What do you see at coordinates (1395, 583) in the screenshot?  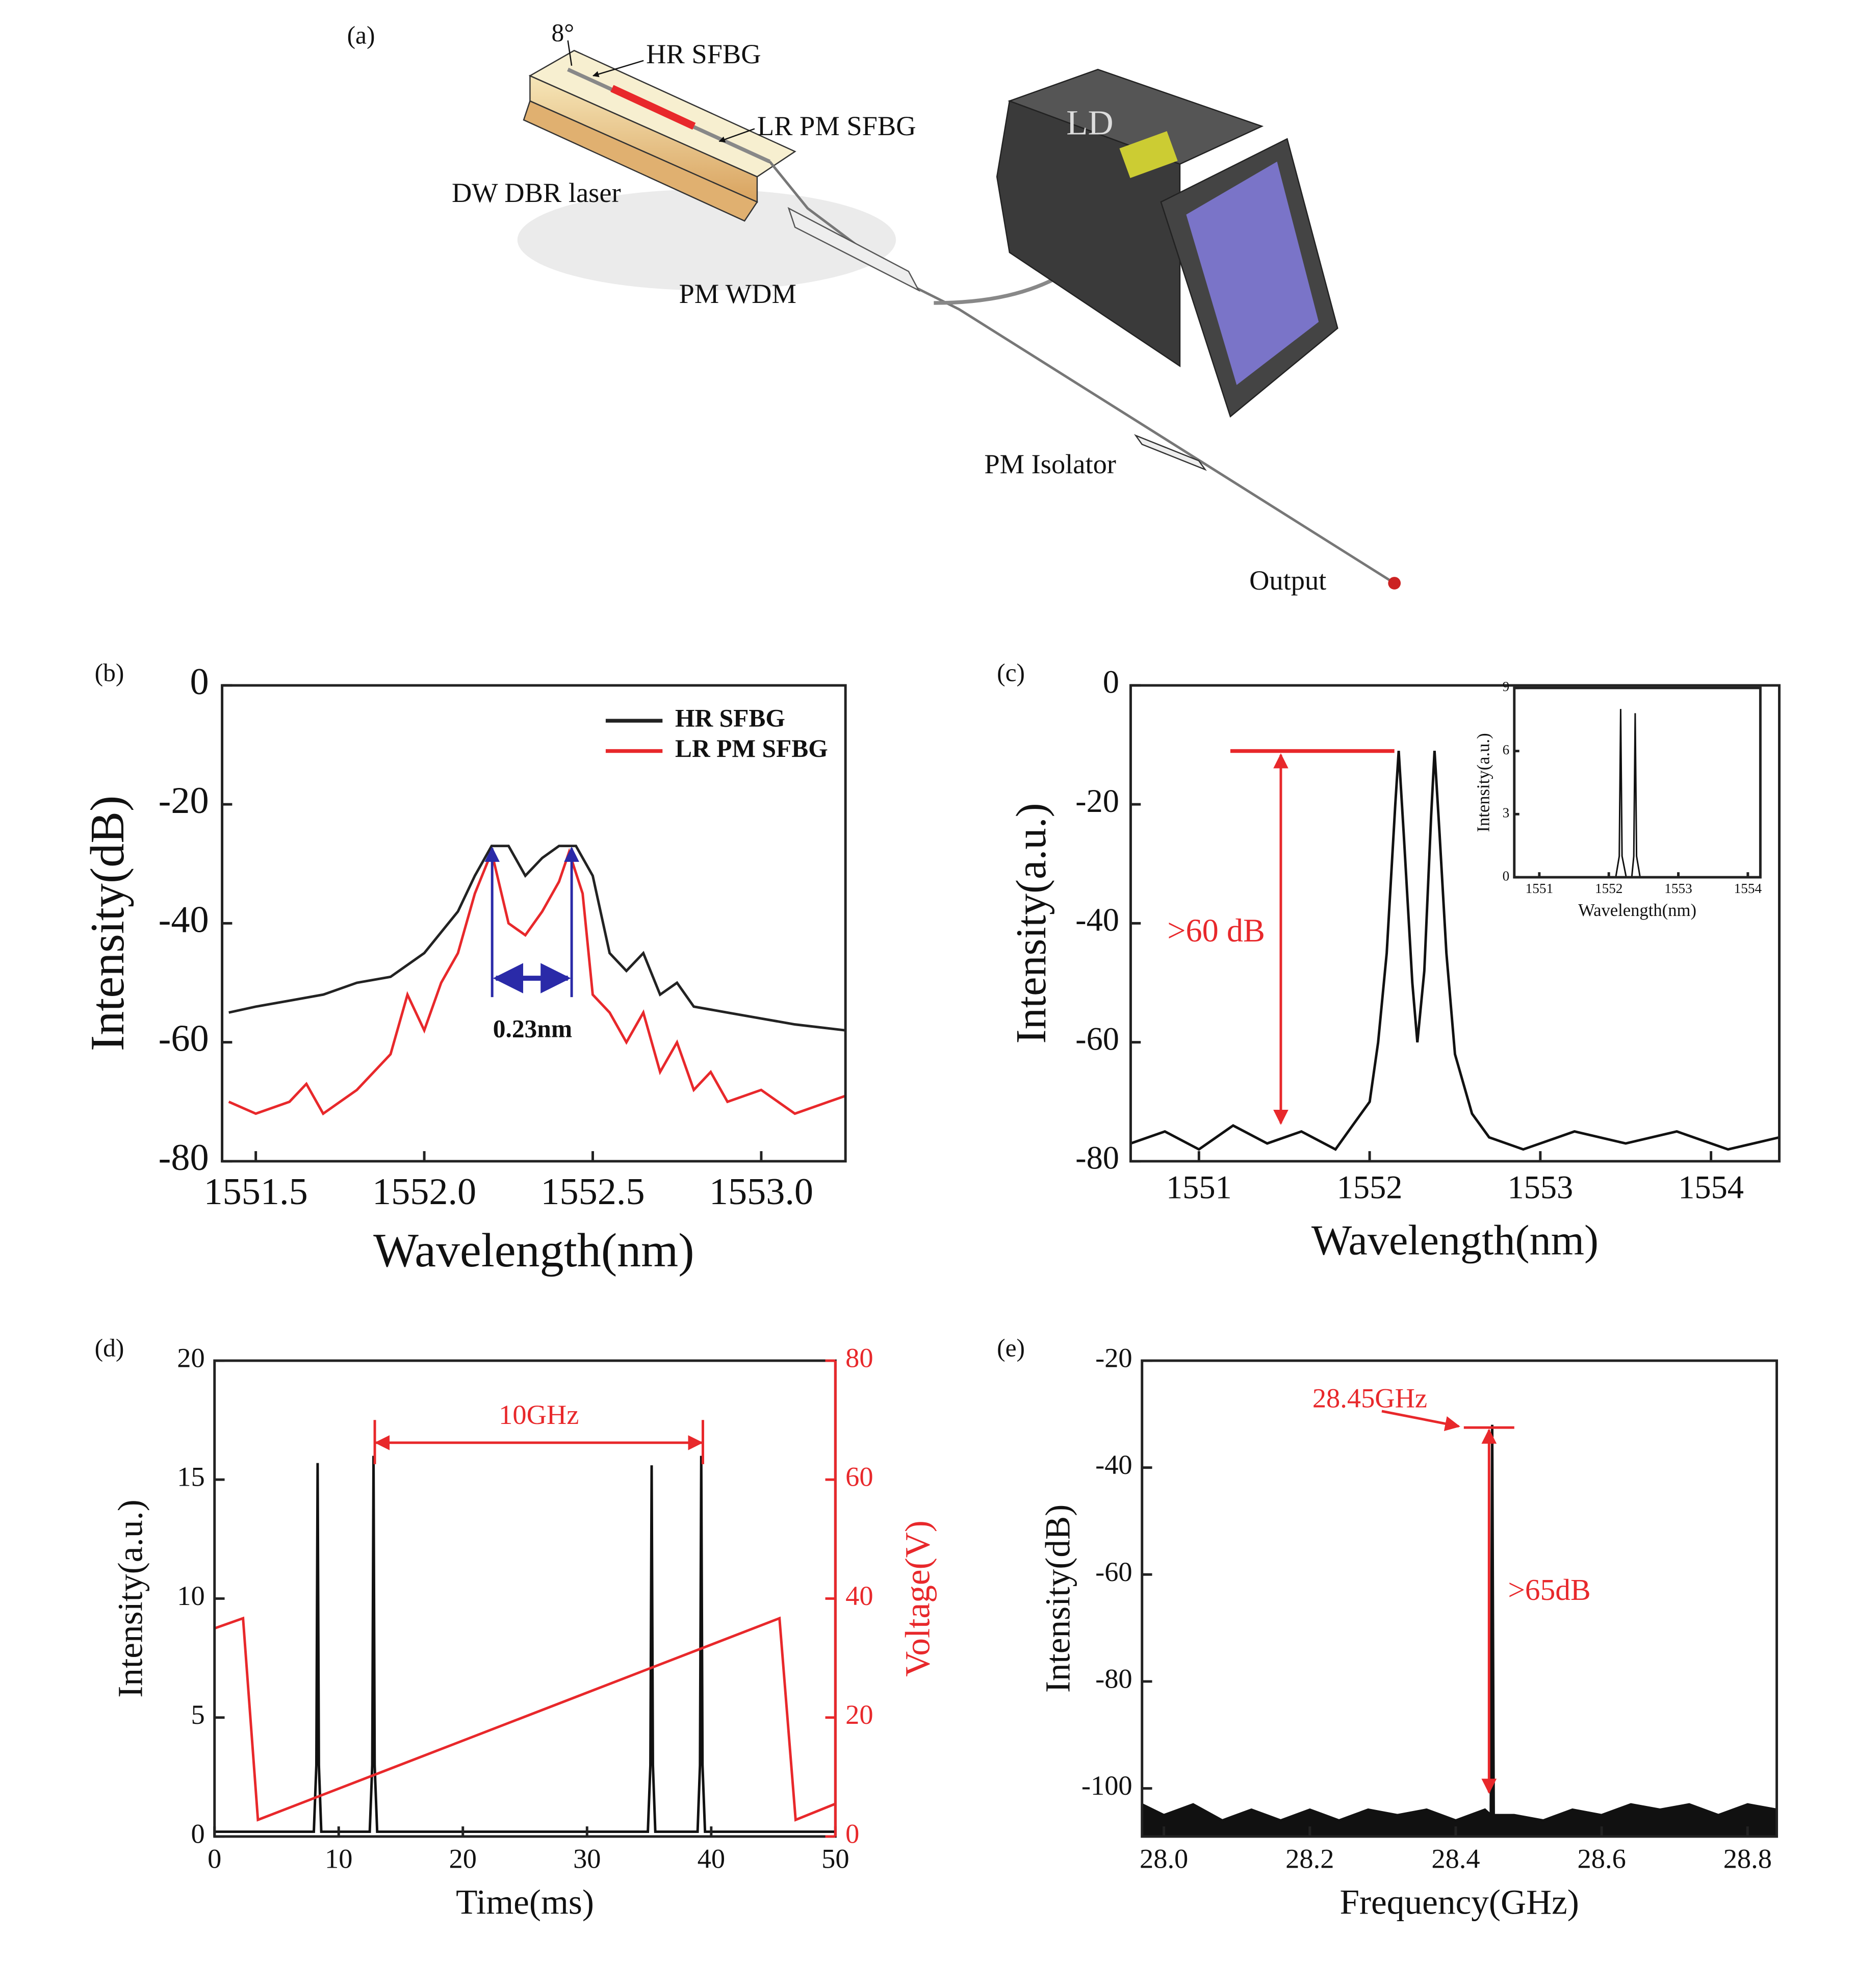 I see `output-end` at bounding box center [1395, 583].